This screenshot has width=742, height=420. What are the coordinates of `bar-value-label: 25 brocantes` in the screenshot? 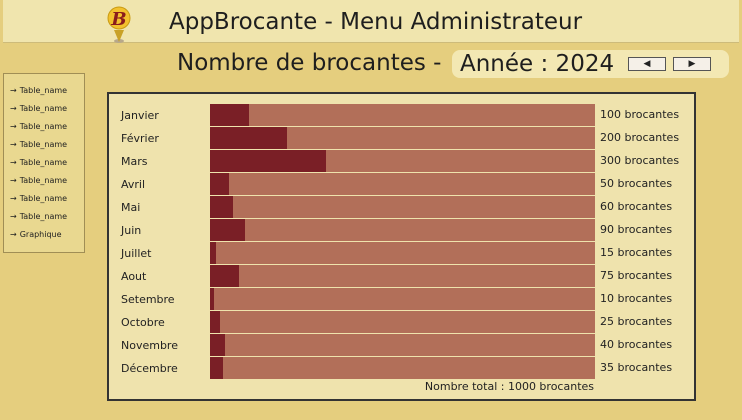 It's located at (636, 321).